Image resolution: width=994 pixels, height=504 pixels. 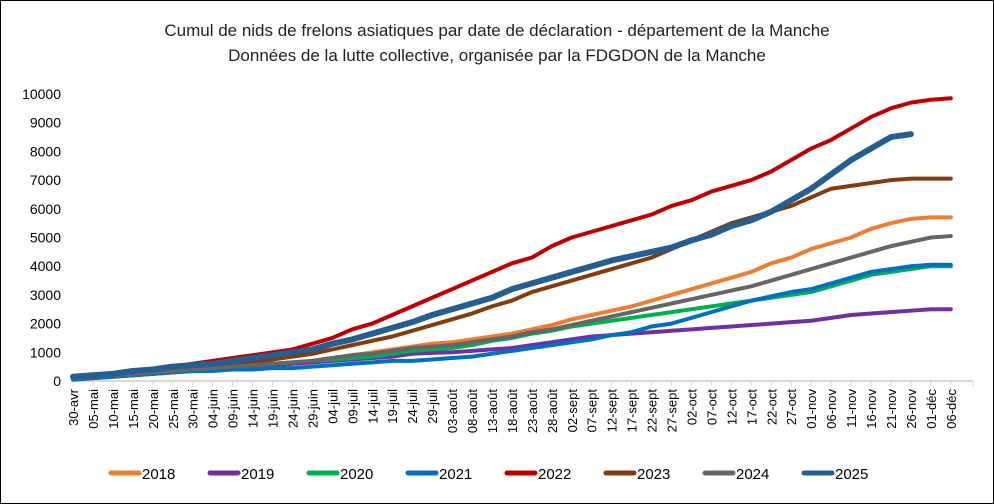 What do you see at coordinates (158, 474) in the screenshot?
I see `legend-label-2018: 2018` at bounding box center [158, 474].